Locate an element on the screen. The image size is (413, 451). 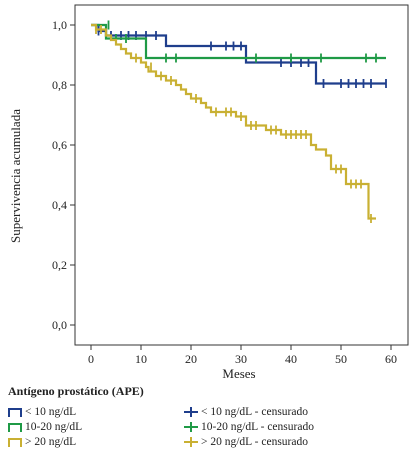
x-tick-label: 30 is located at coordinates (241, 359).